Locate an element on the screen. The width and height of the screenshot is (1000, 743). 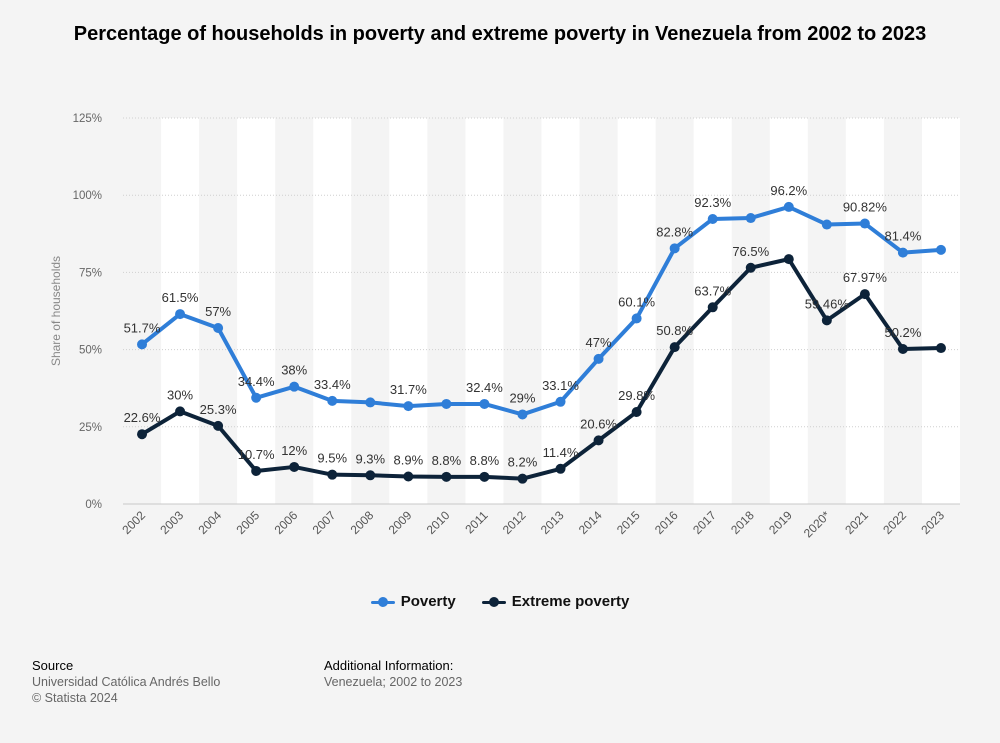
y-tick-label: 75% is located at coordinates (90, 273).